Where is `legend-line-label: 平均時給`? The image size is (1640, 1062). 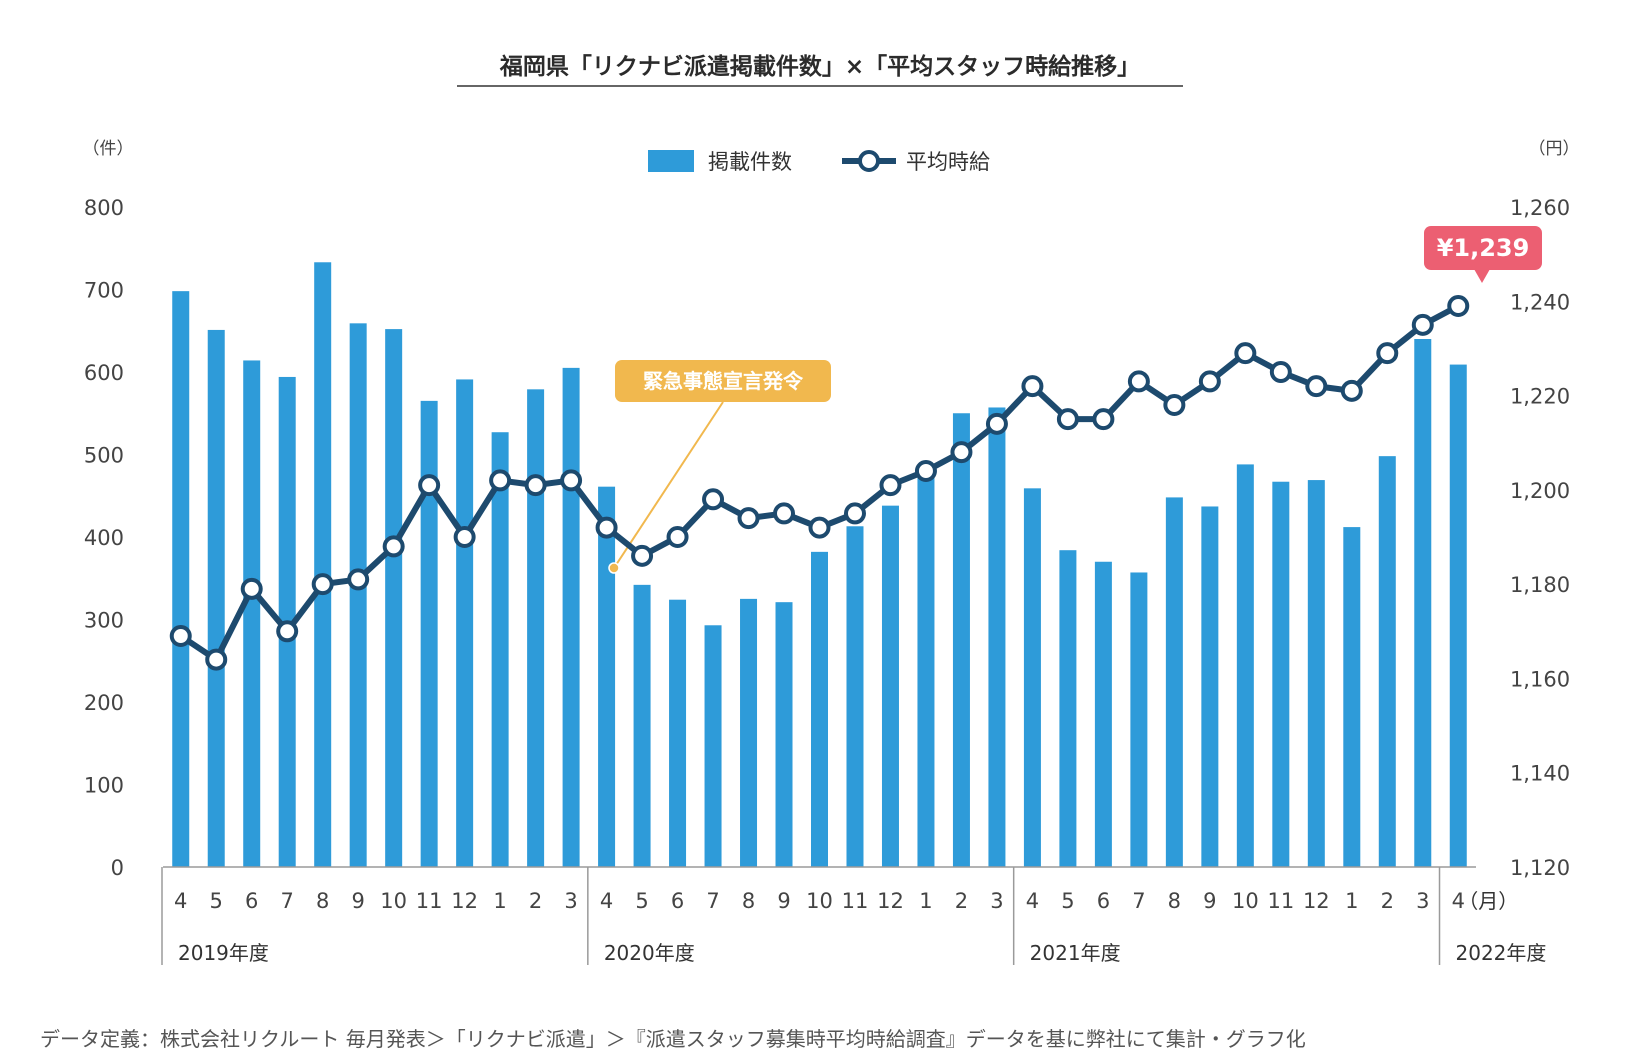
legend-line-label: 平均時給 is located at coordinates (948, 162).